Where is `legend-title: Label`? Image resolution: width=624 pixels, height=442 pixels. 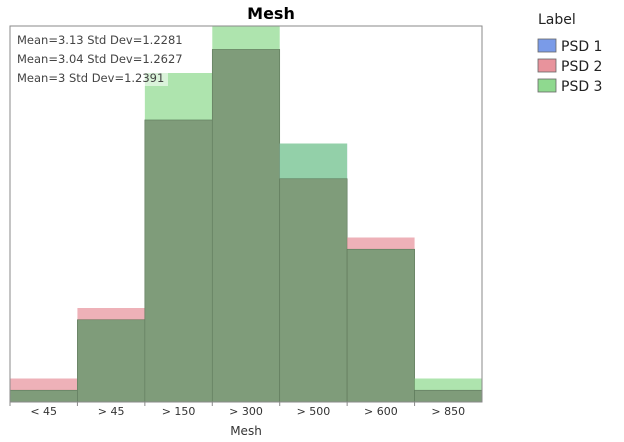 legend-title: Label is located at coordinates (557, 20).